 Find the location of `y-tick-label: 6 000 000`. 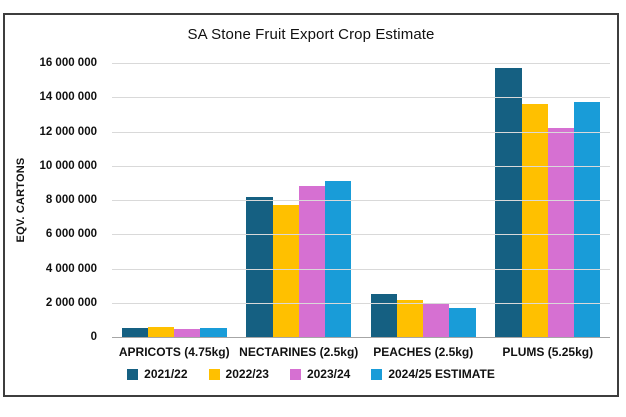

y-tick-label: 6 000 000 is located at coordinates (71, 234).